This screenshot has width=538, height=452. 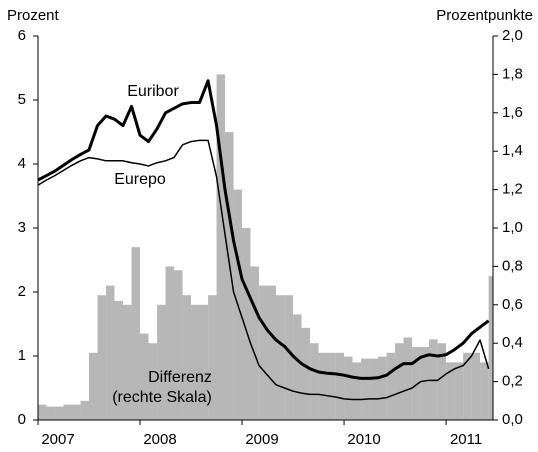 What do you see at coordinates (512, 35) in the screenshot?
I see `y2-tick-label: 2,0` at bounding box center [512, 35].